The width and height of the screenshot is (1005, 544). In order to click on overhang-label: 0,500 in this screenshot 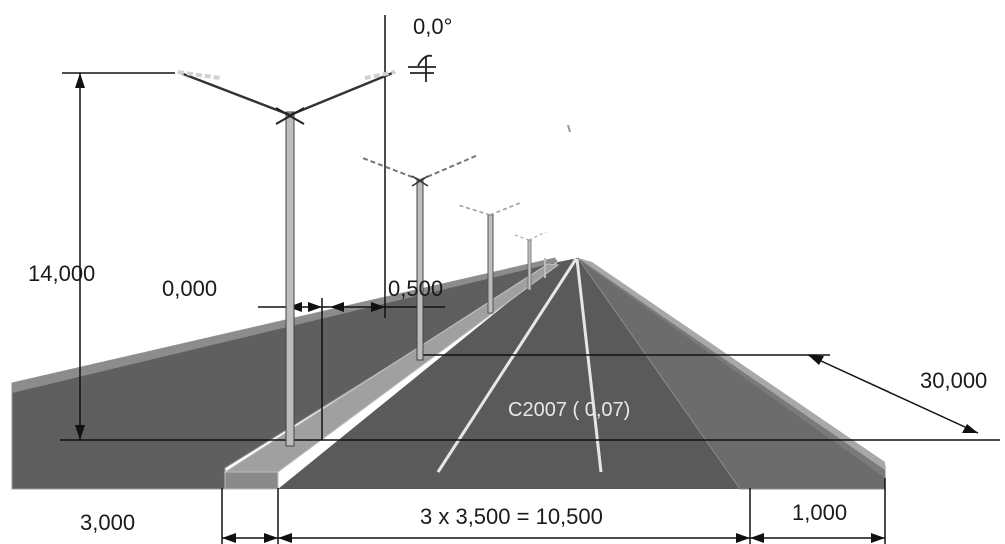, I will do `click(415, 288)`.